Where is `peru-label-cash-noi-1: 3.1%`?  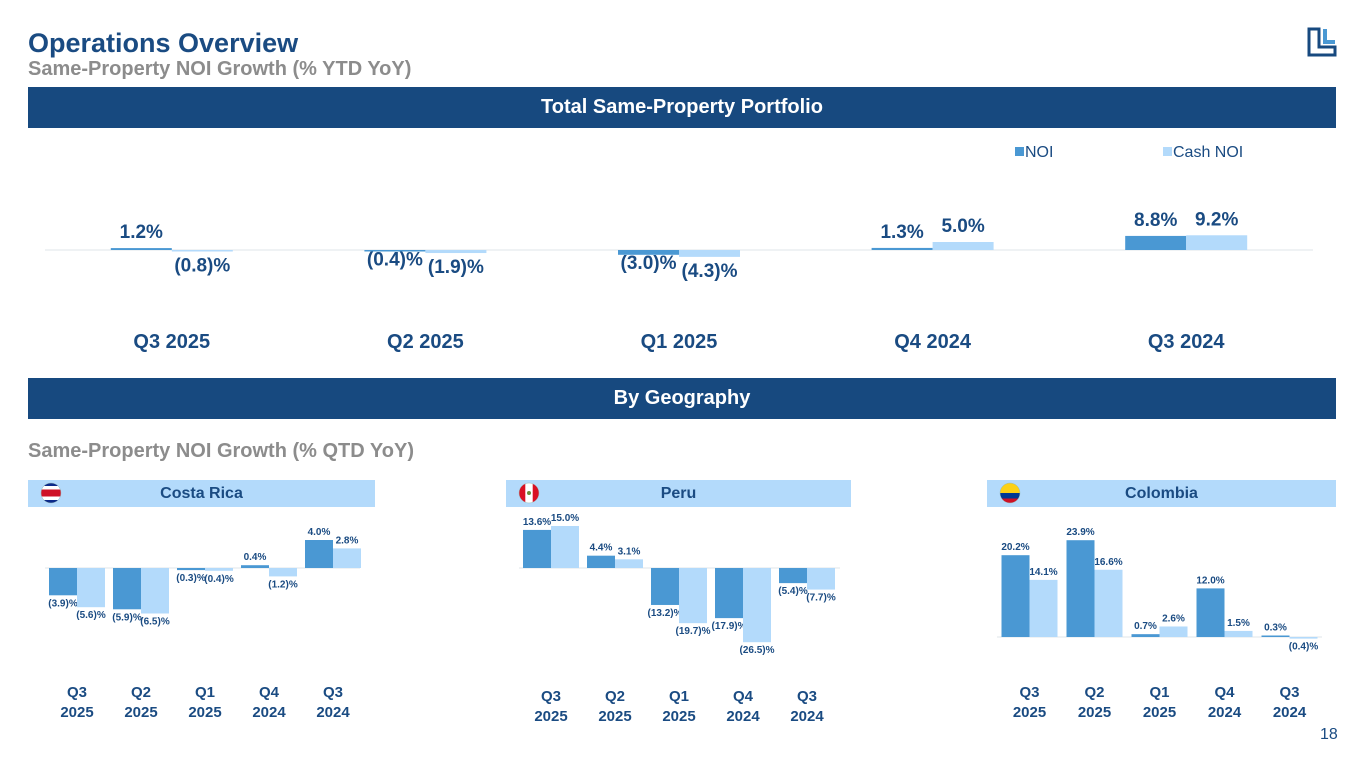 peru-label-cash-noi-1: 3.1% is located at coordinates (629, 551).